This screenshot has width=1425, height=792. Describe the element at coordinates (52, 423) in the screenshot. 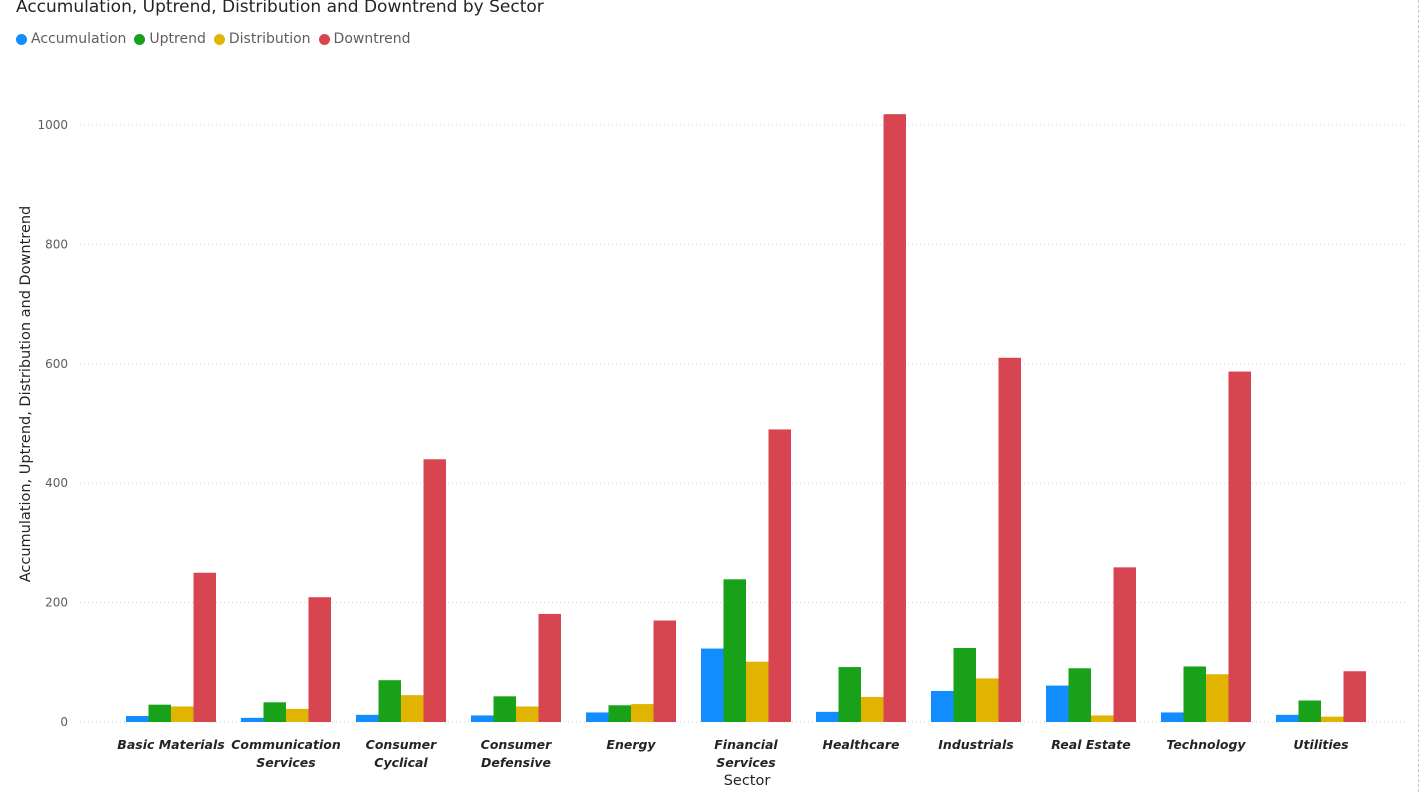

I see `y-axis-ticks: 0 200 400 600 800 1000` at that location.